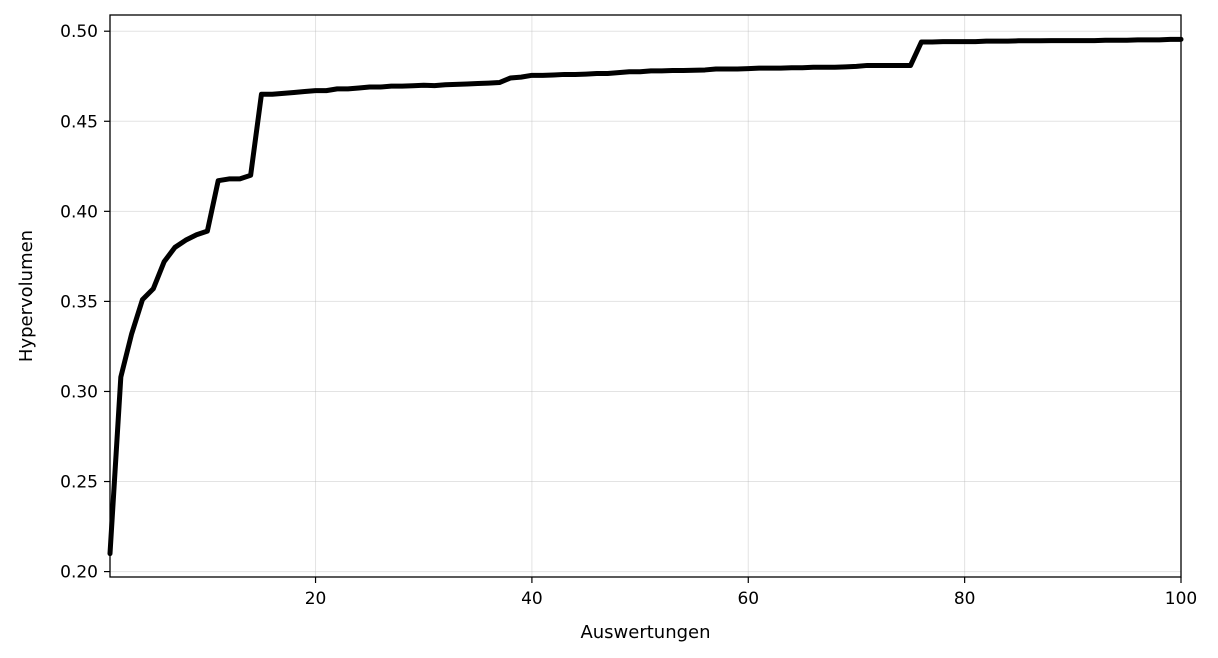 The image size is (1218, 658). I want to click on y-tick-label: 0.20, so click(79, 573).